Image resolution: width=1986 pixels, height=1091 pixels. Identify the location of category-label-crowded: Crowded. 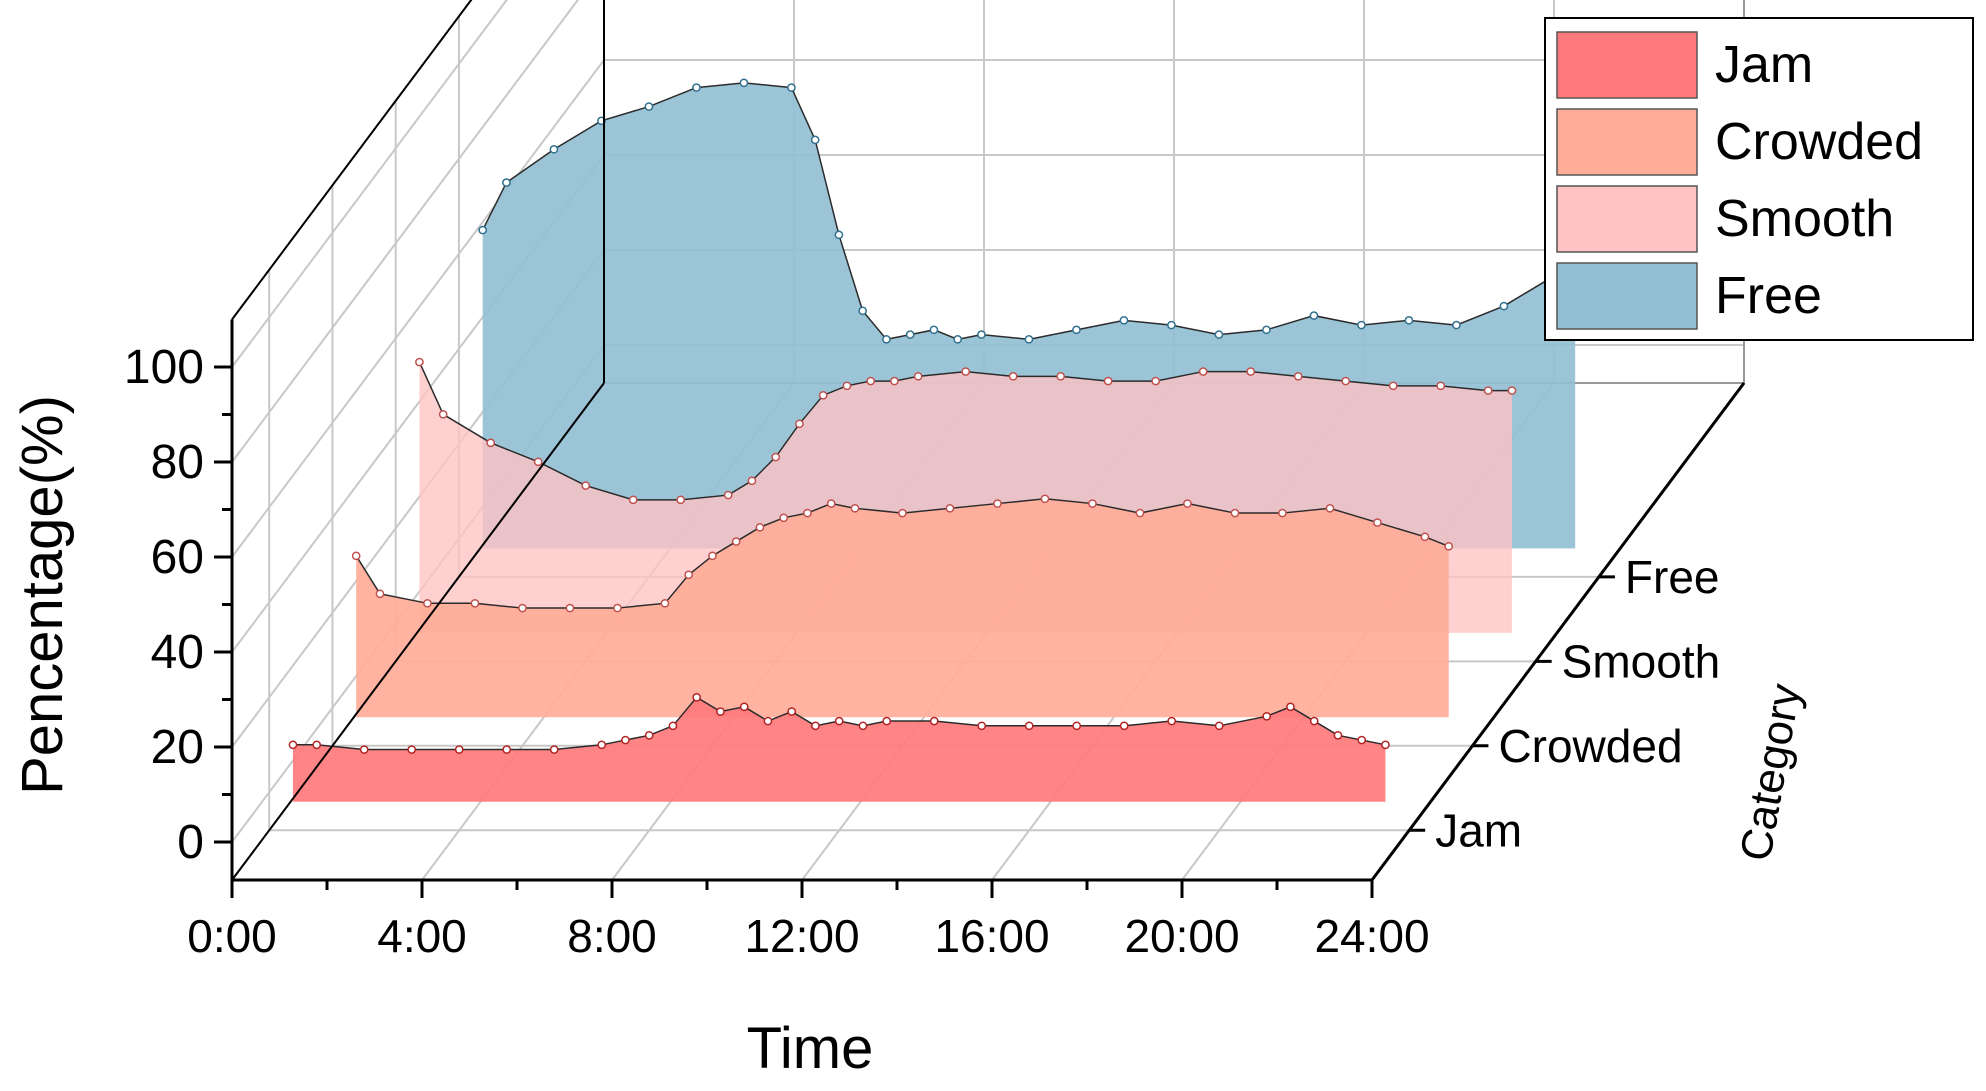
(1590, 746).